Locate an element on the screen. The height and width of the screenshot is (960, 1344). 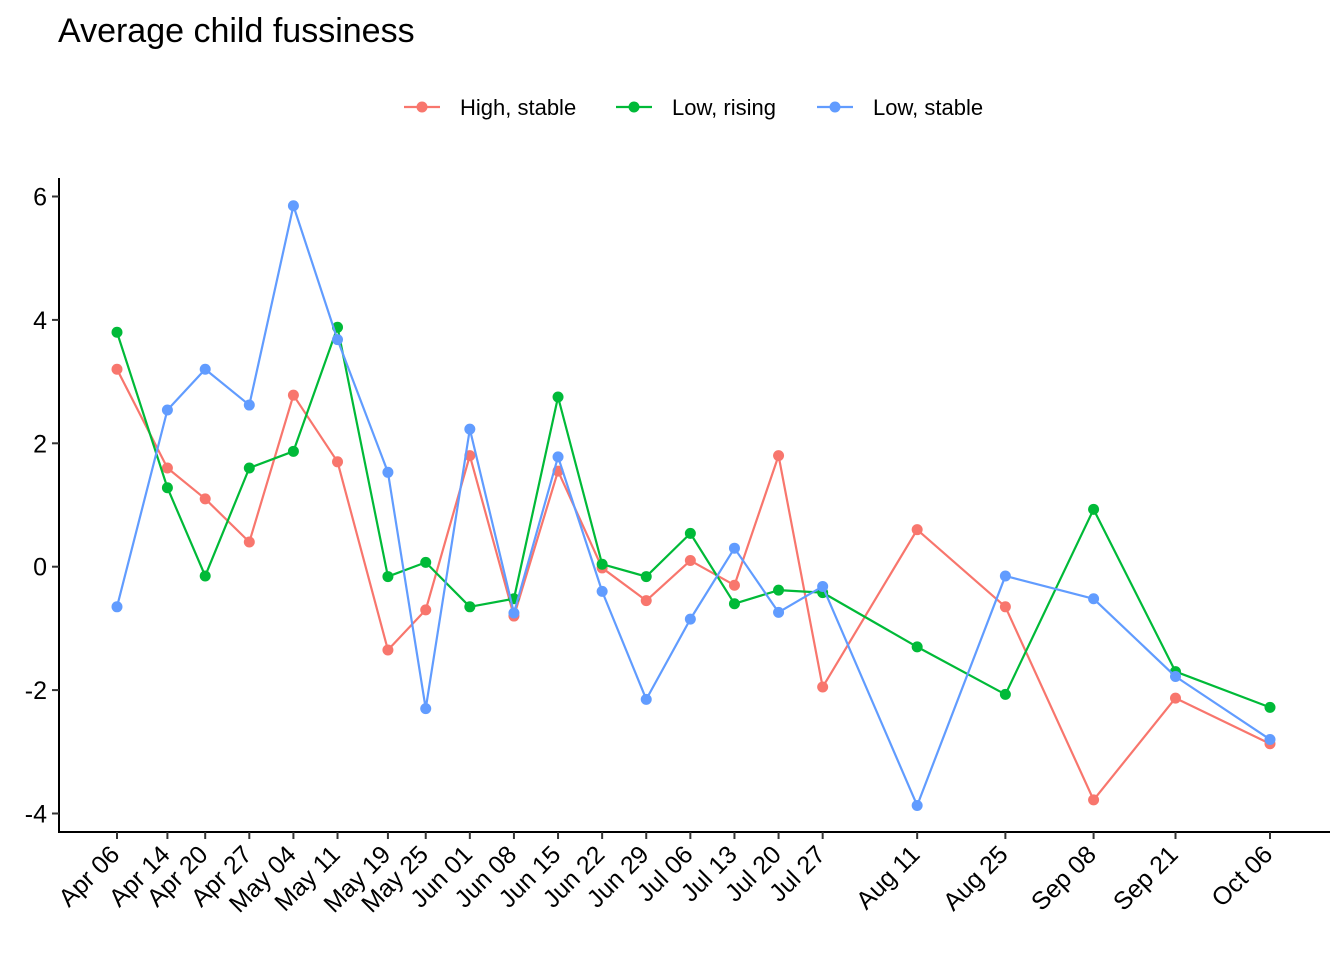
legend-label-low-rising: Low, rising is located at coordinates (724, 107).